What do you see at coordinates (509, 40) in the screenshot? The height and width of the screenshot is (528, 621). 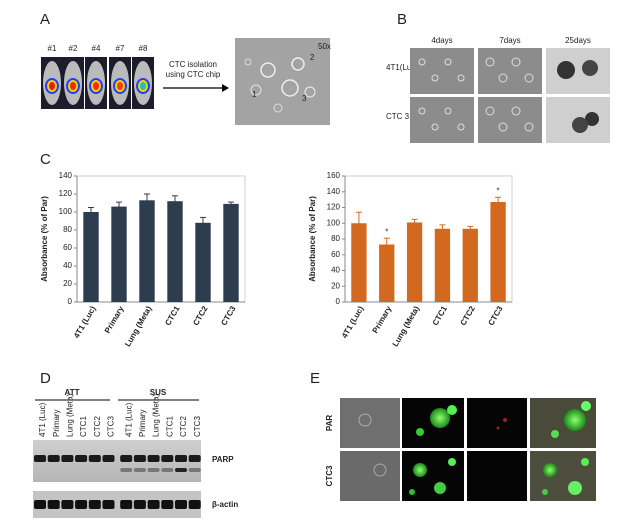 I see `column-label: 7days` at bounding box center [509, 40].